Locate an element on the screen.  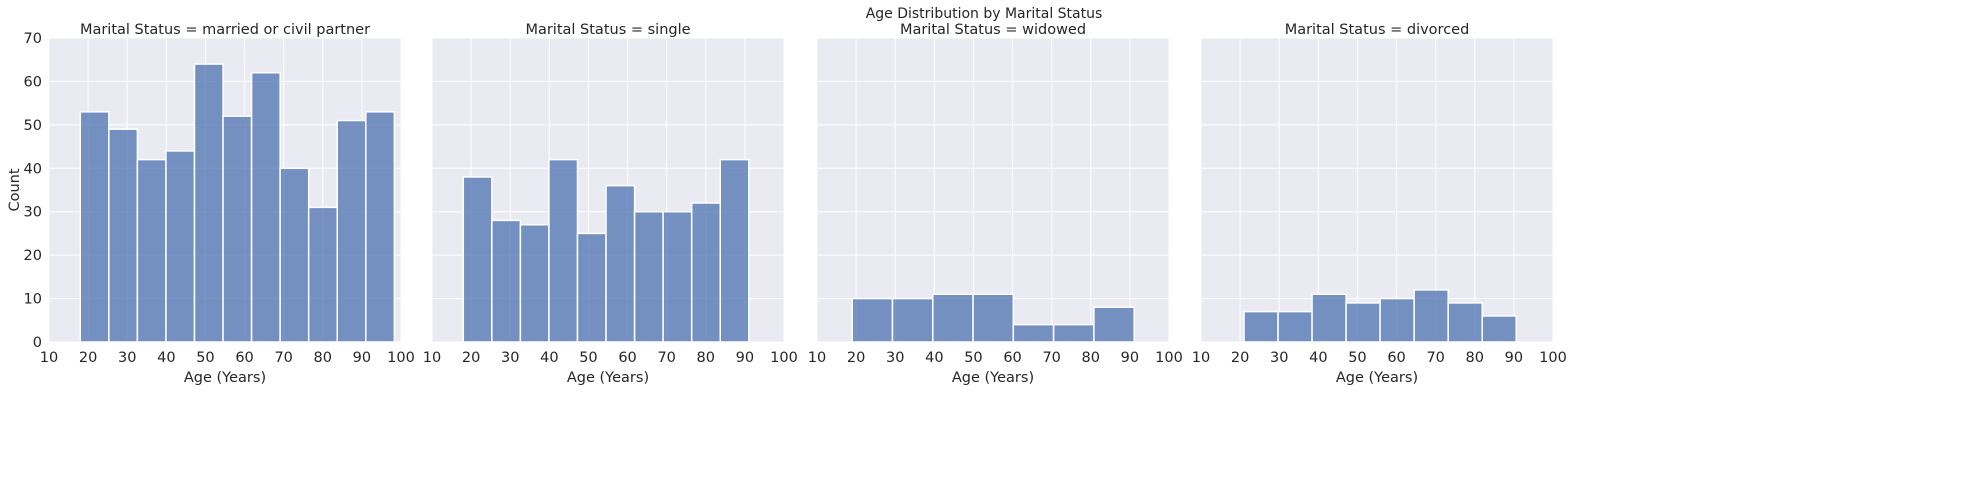
y-tick-label: 10 is located at coordinates (33, 300).